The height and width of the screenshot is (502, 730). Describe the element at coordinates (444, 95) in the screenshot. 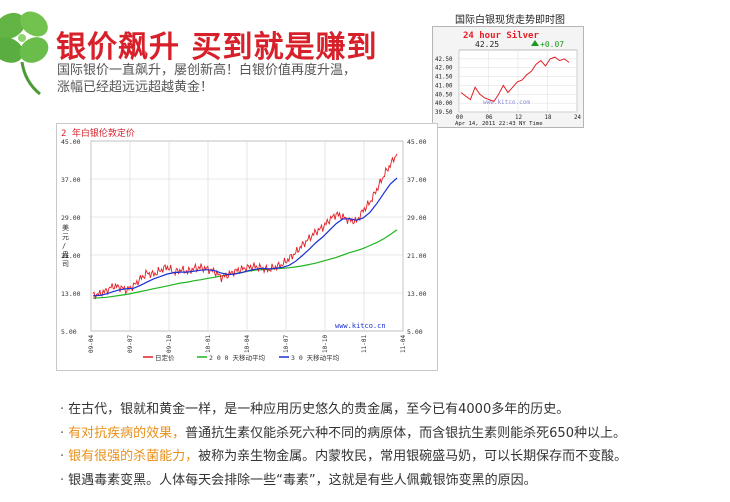

I see `silver-y-tick: 40.50` at that location.